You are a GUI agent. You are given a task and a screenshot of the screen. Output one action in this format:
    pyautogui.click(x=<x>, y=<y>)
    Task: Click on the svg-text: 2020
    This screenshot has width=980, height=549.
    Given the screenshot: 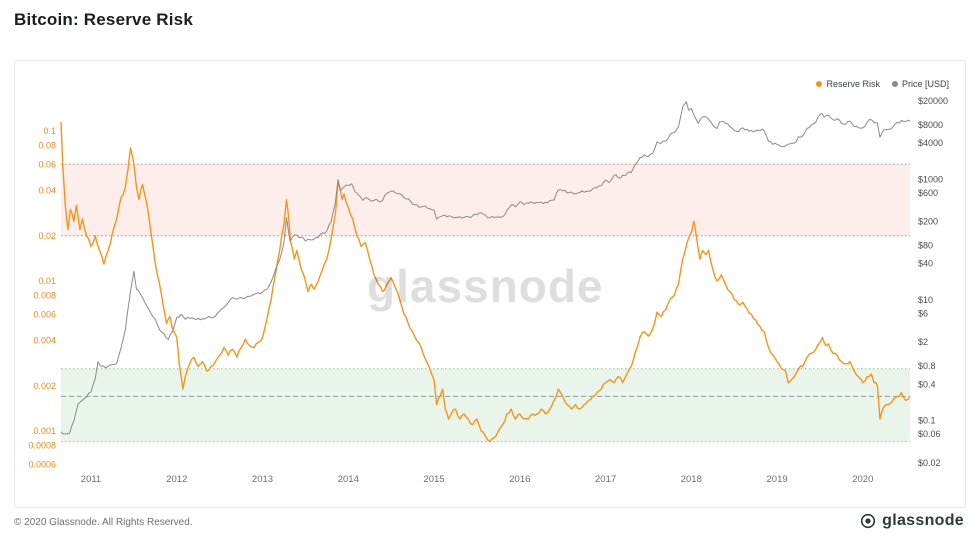 What is the action you would take?
    pyautogui.click(x=862, y=479)
    